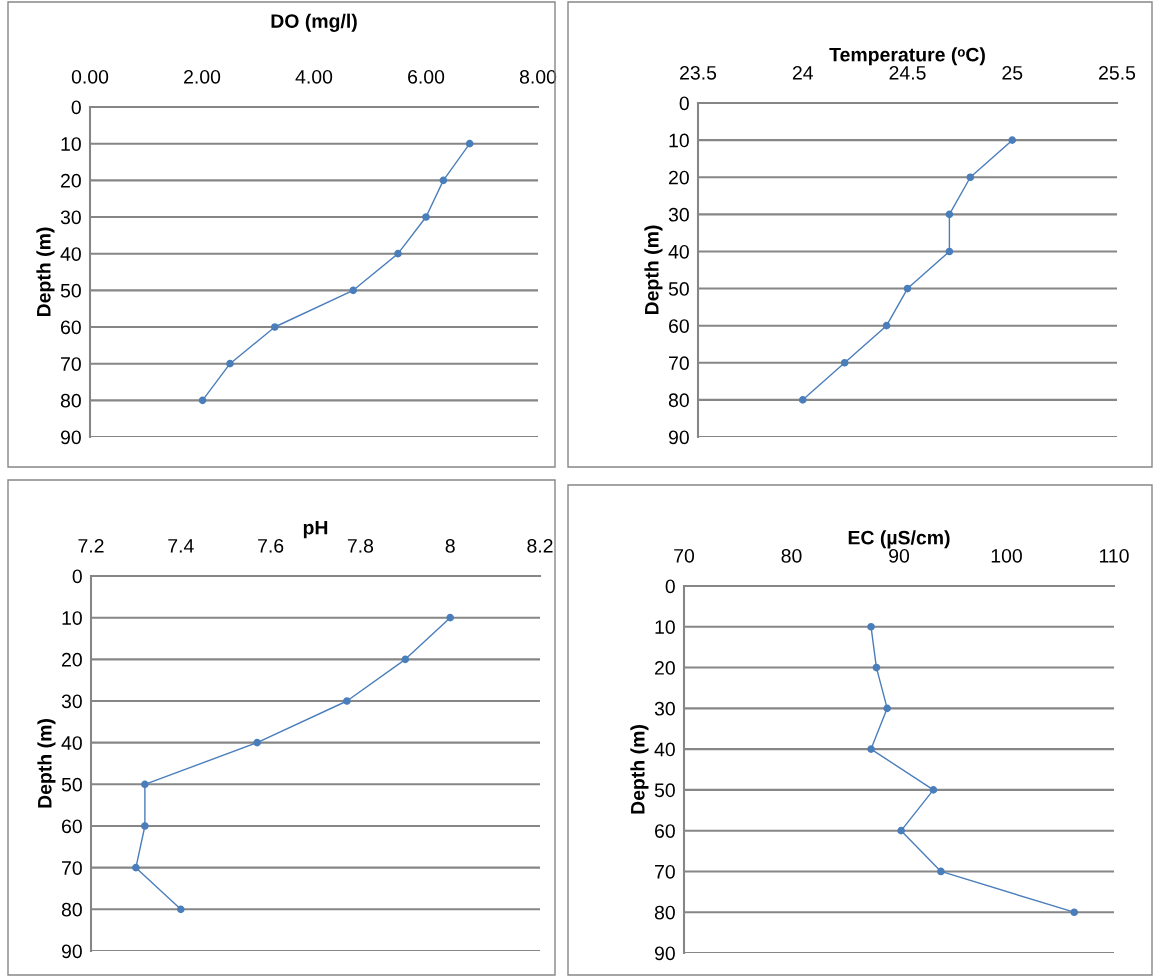 The height and width of the screenshot is (976, 1160). What do you see at coordinates (1006, 555) in the screenshot?
I see `x-tick-label: 100` at bounding box center [1006, 555].